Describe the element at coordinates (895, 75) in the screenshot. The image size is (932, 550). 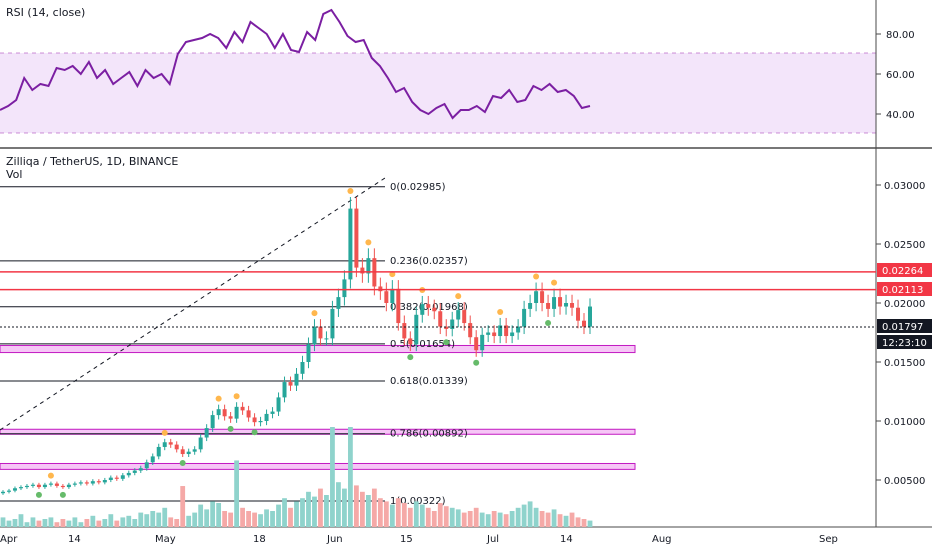
I see `rsi-axis: 80.00 60.00 40.00` at that location.